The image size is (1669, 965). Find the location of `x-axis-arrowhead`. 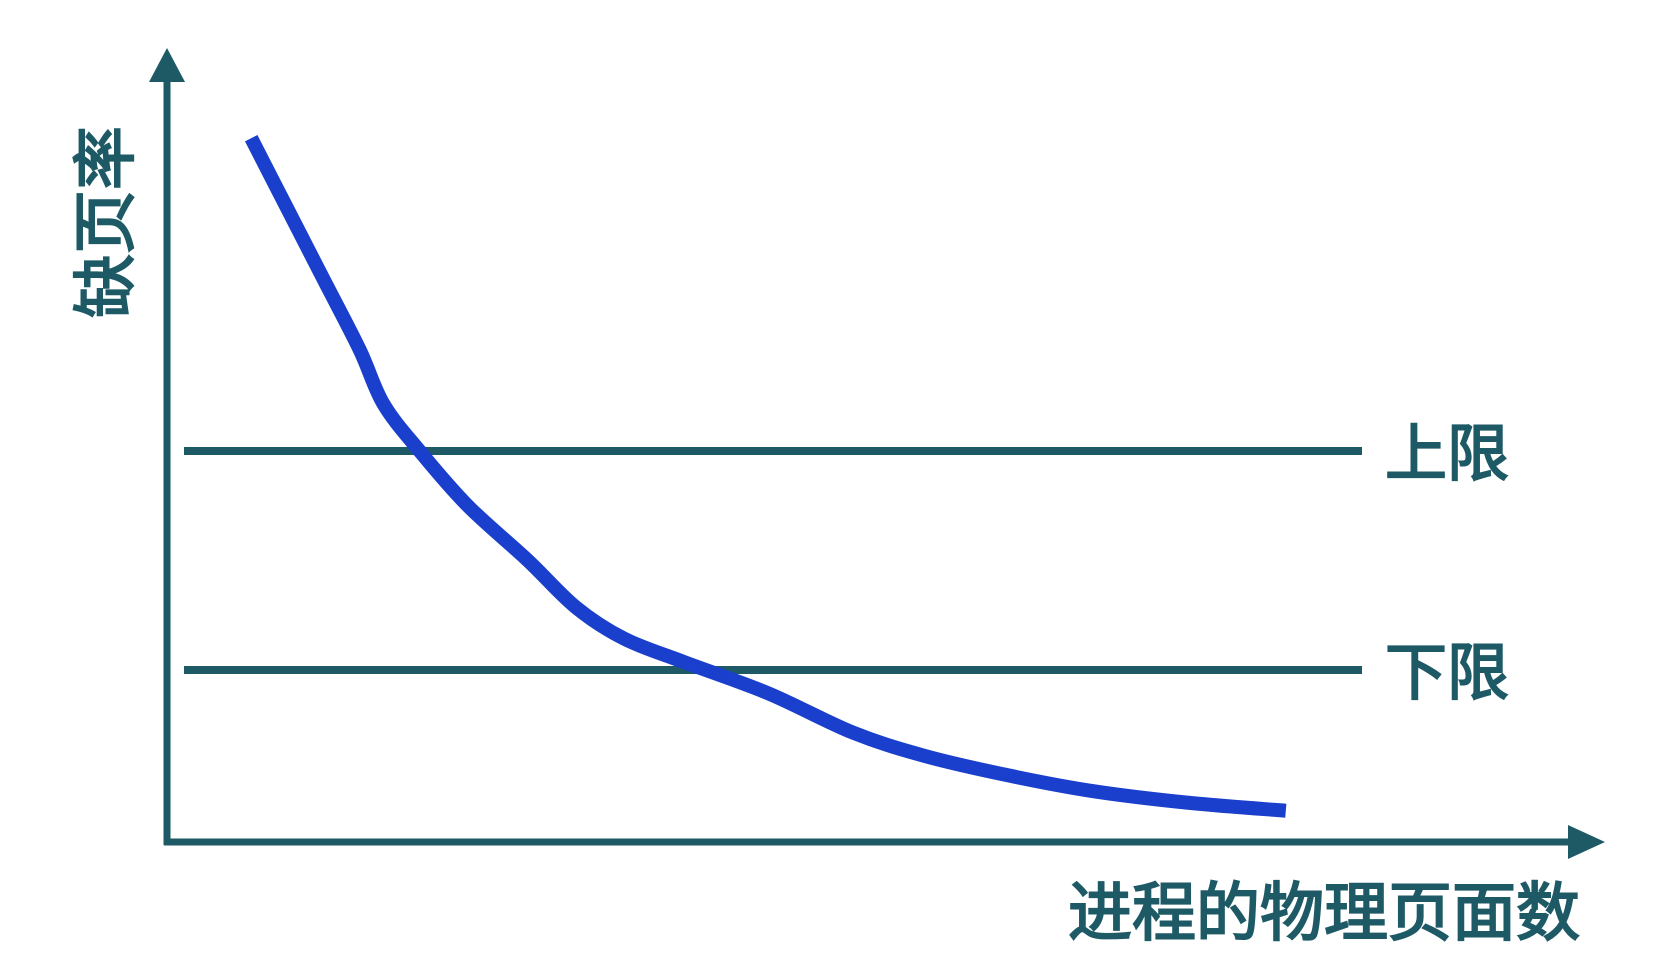

x-axis-arrowhead is located at coordinates (1586, 842).